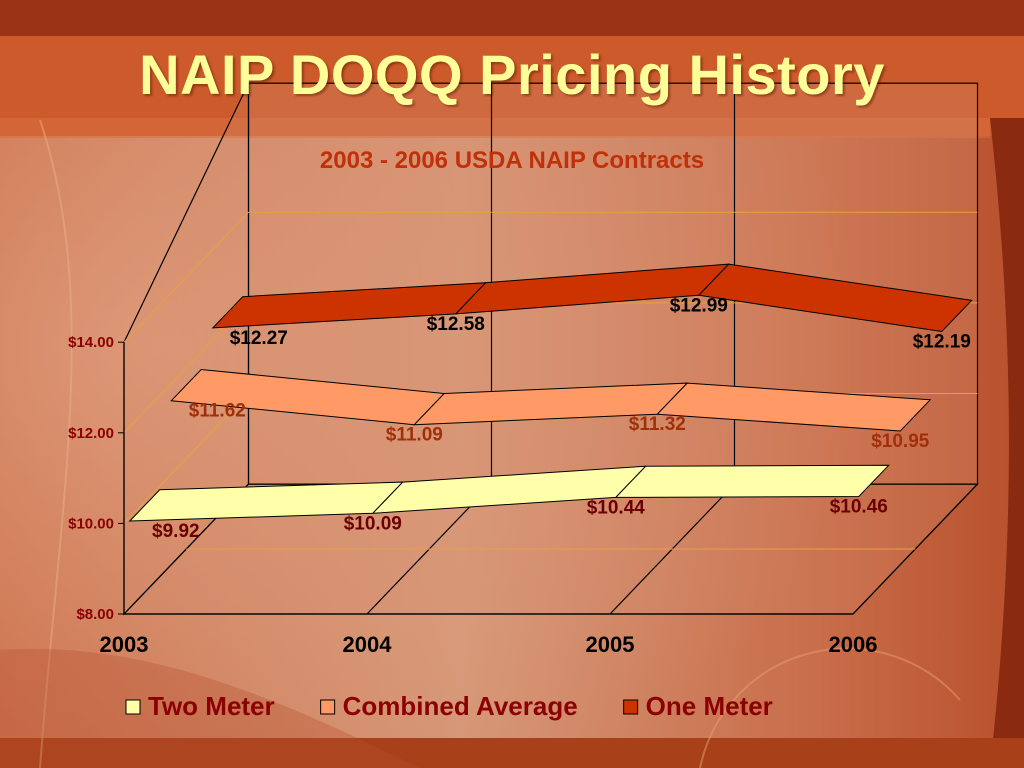  What do you see at coordinates (414, 435) in the screenshot?
I see `data-label: $11.09` at bounding box center [414, 435].